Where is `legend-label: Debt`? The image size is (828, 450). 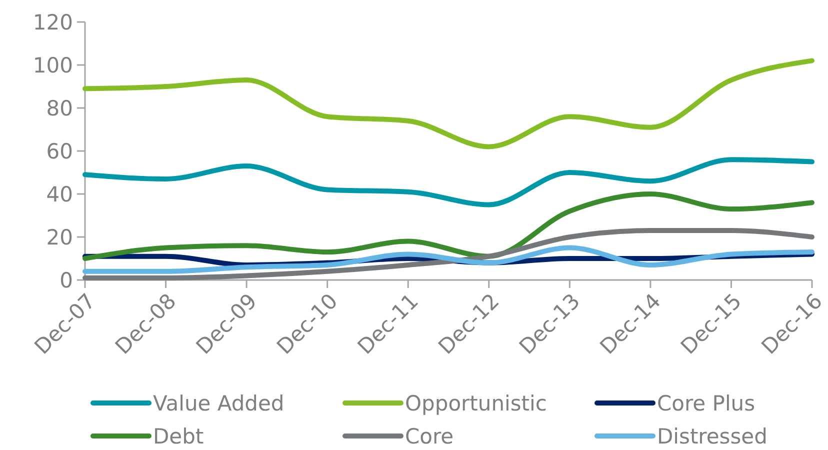 legend-label: Debt is located at coordinates (178, 436).